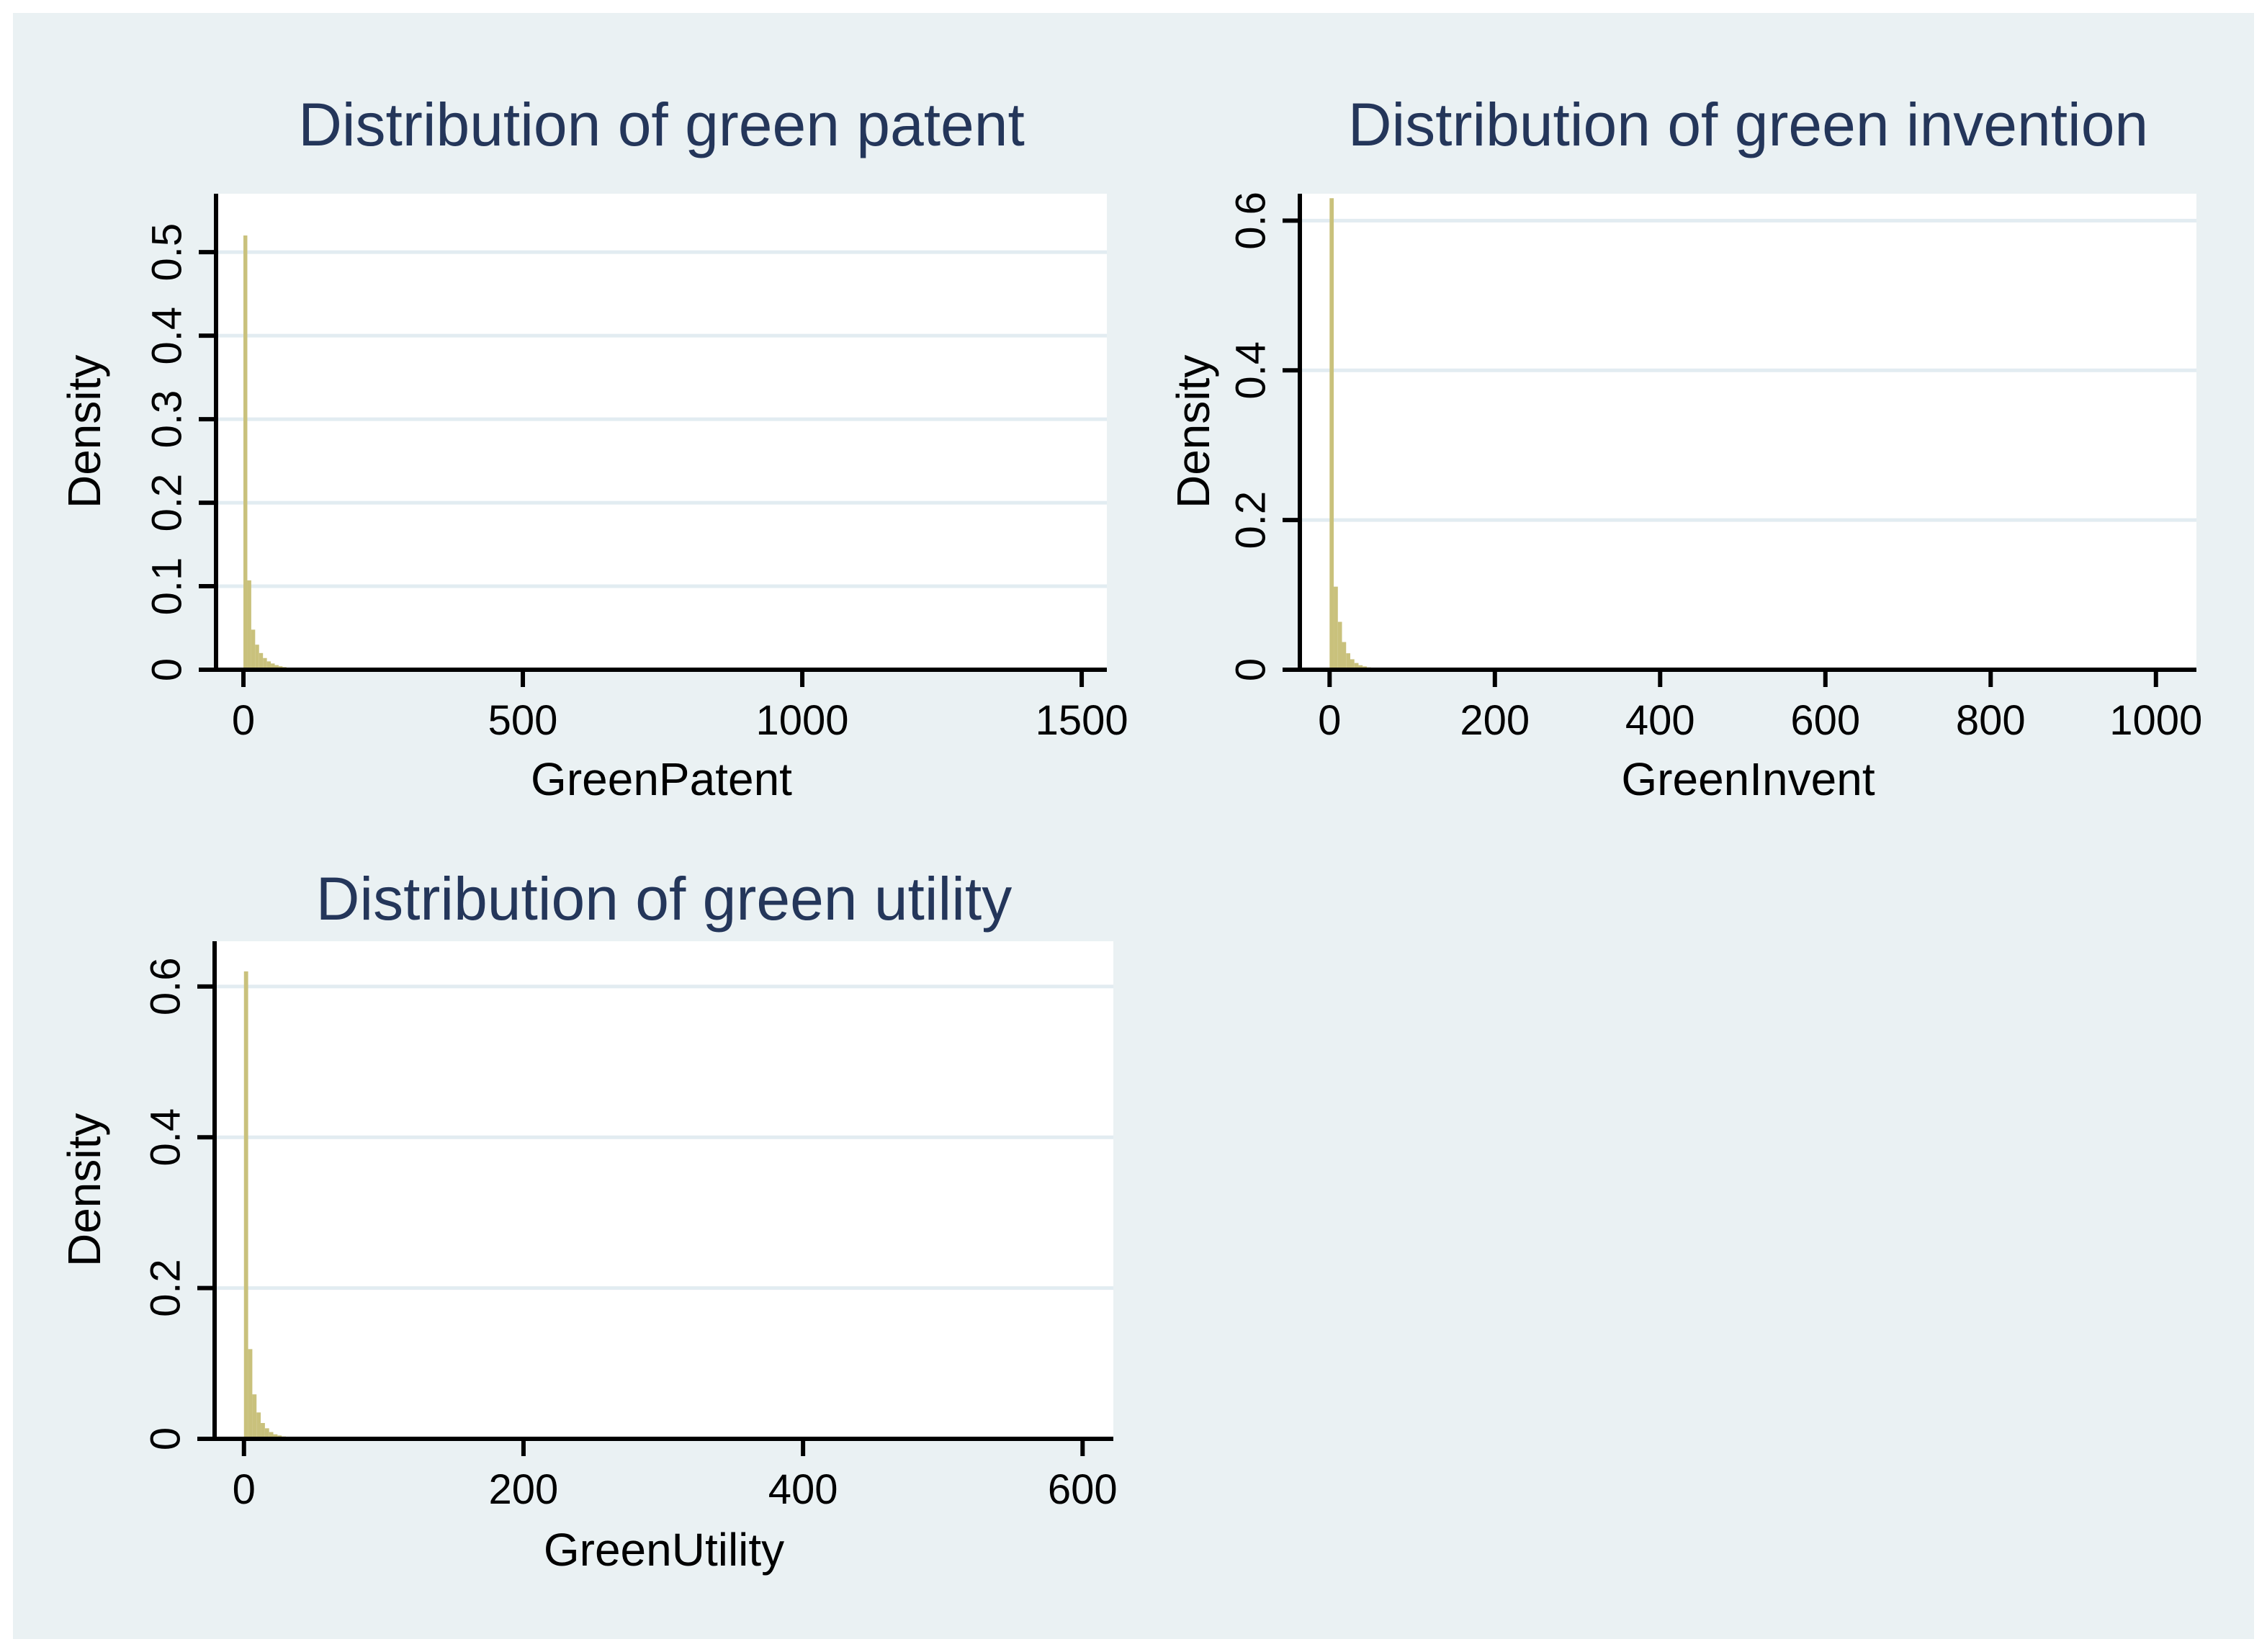  What do you see at coordinates (1748, 124) in the screenshot?
I see `chart-title: Distribution of green invention` at bounding box center [1748, 124].